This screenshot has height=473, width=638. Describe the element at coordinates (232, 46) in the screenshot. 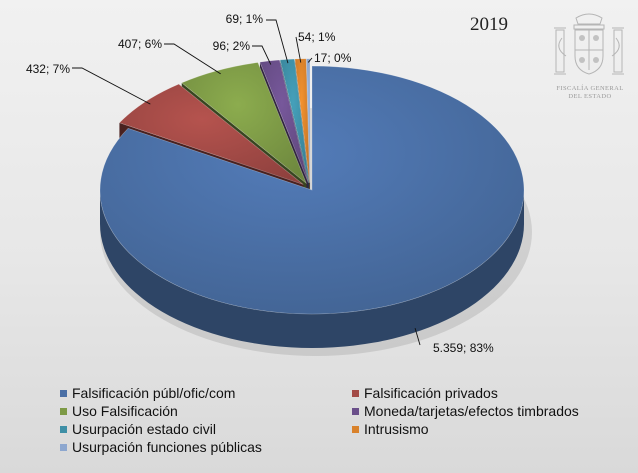

I see `data-label: 96; 2%` at that location.